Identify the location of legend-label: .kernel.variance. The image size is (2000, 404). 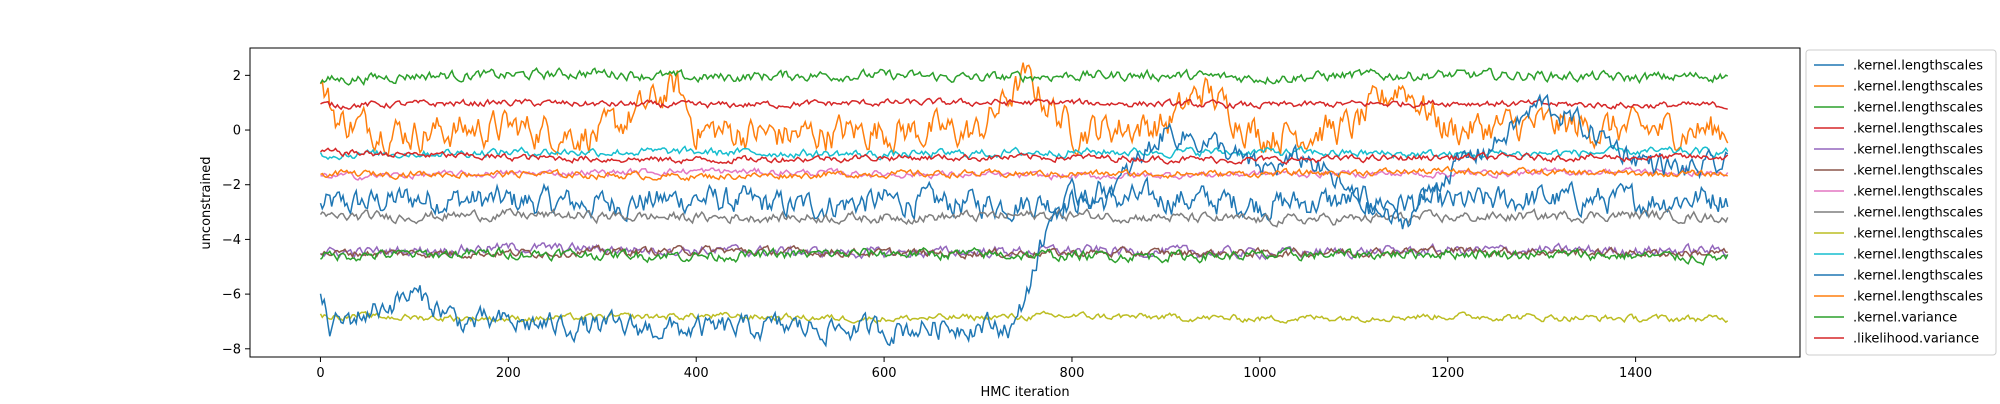
(1905, 318).